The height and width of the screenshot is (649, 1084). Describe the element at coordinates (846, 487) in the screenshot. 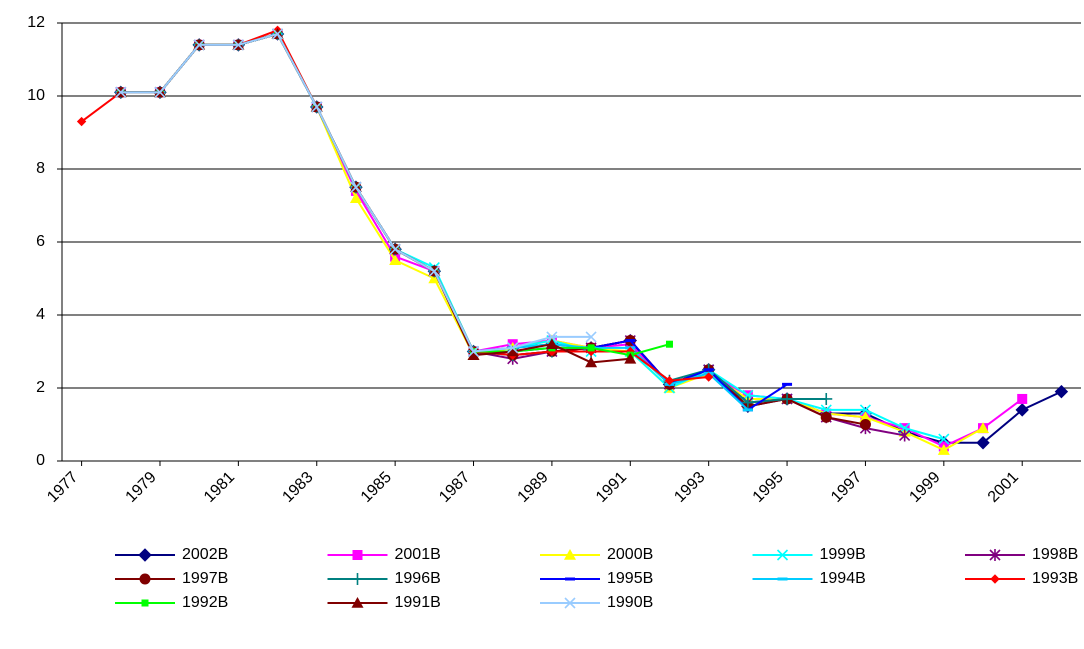

I see `x-tick-label: 1997` at that location.